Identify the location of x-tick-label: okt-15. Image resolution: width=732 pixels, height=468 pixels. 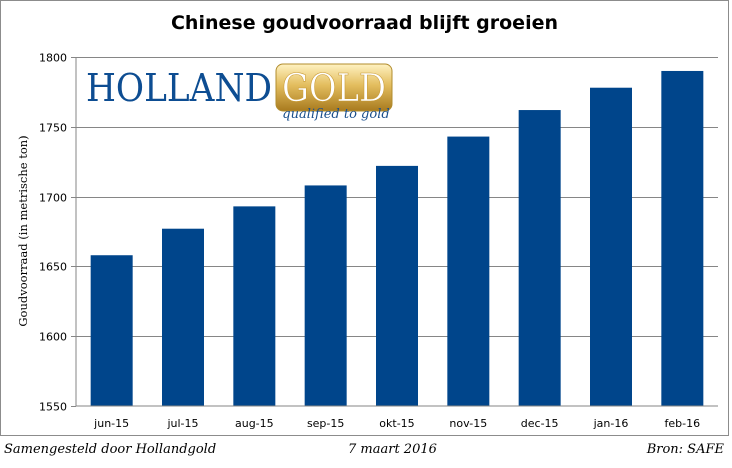
(396, 423).